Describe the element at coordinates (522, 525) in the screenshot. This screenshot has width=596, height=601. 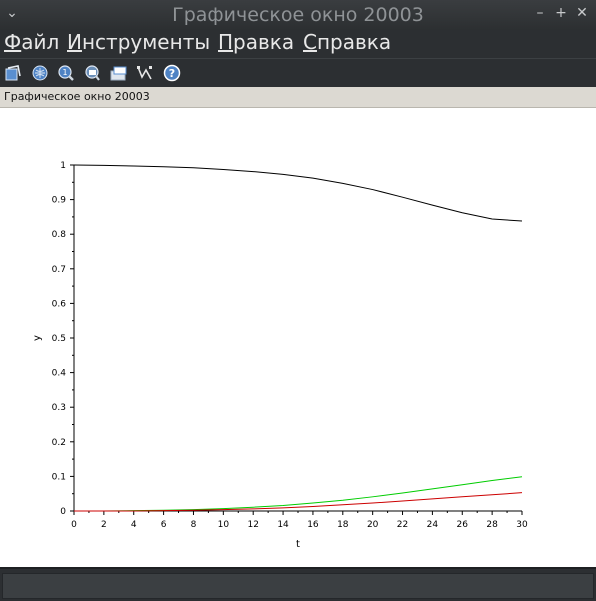
I see `x-tick-label: 30` at that location.